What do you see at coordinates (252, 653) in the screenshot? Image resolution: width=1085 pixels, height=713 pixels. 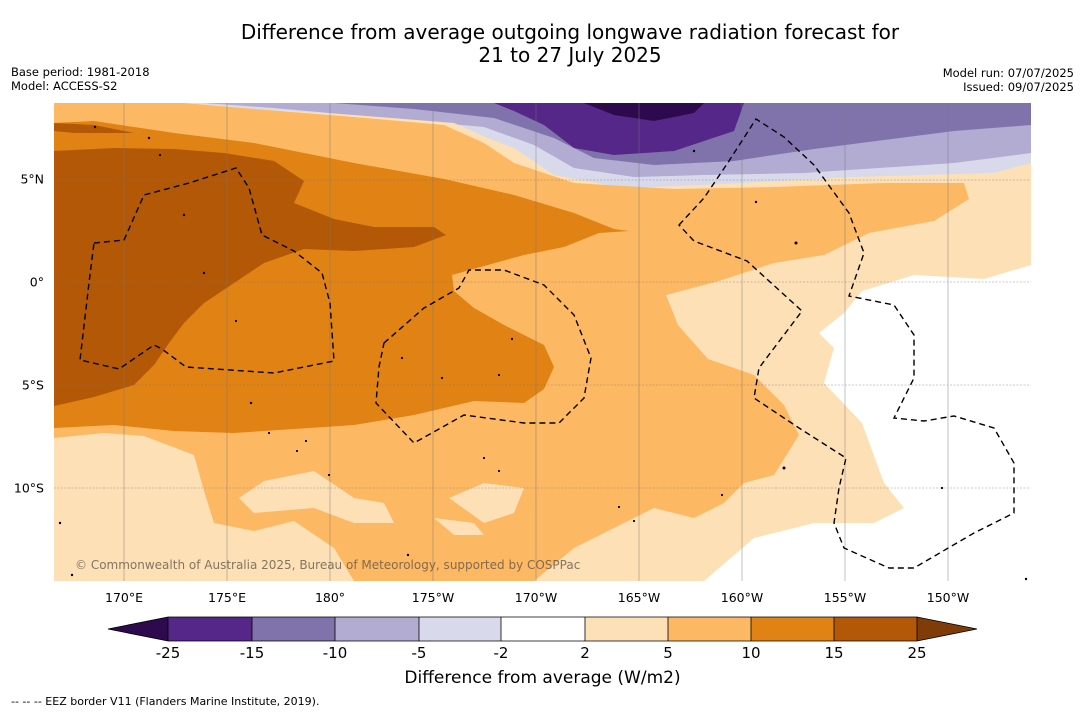 I see `colorbar-tick: -15` at bounding box center [252, 653].